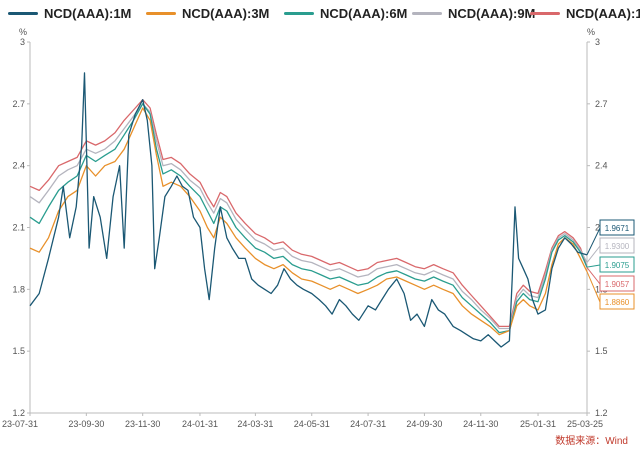 The width and height of the screenshot is (640, 451). What do you see at coordinates (364, 13) in the screenshot?
I see `legend-label: NCD(AAA):6M` at bounding box center [364, 13].